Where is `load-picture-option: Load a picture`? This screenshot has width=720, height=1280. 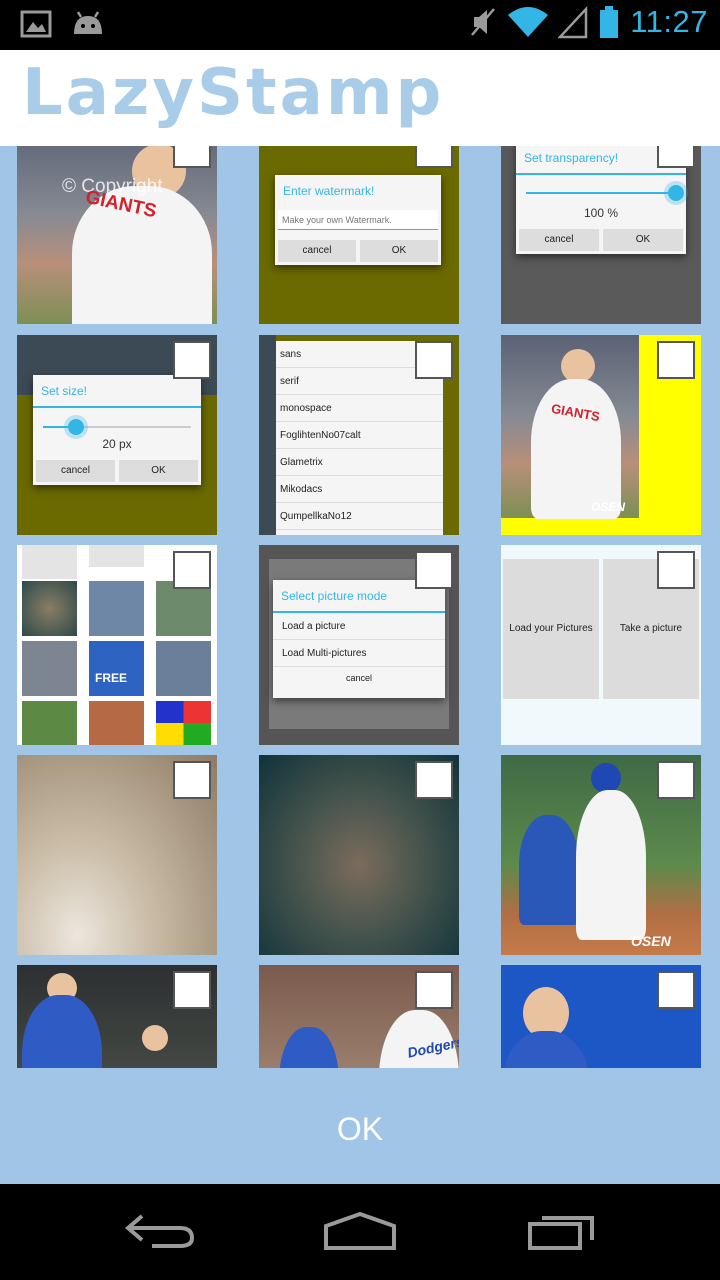 load-picture-option: Load a picture is located at coordinates (359, 626).